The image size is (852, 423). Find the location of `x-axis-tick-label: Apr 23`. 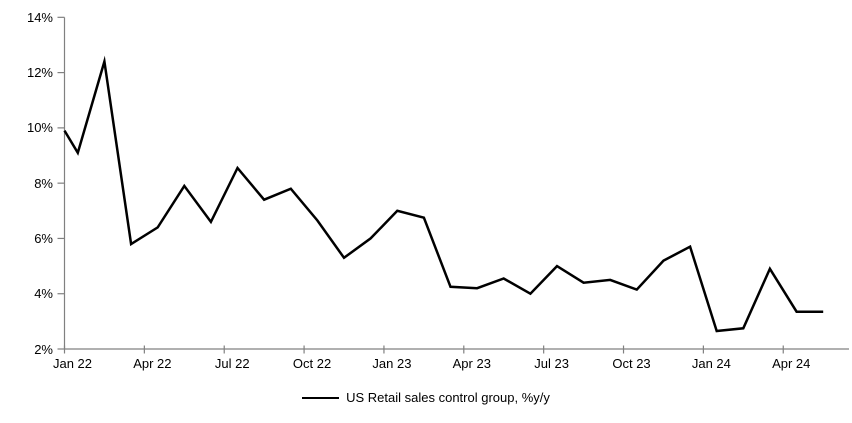

x-axis-tick-label: Apr 23 is located at coordinates (471, 363).